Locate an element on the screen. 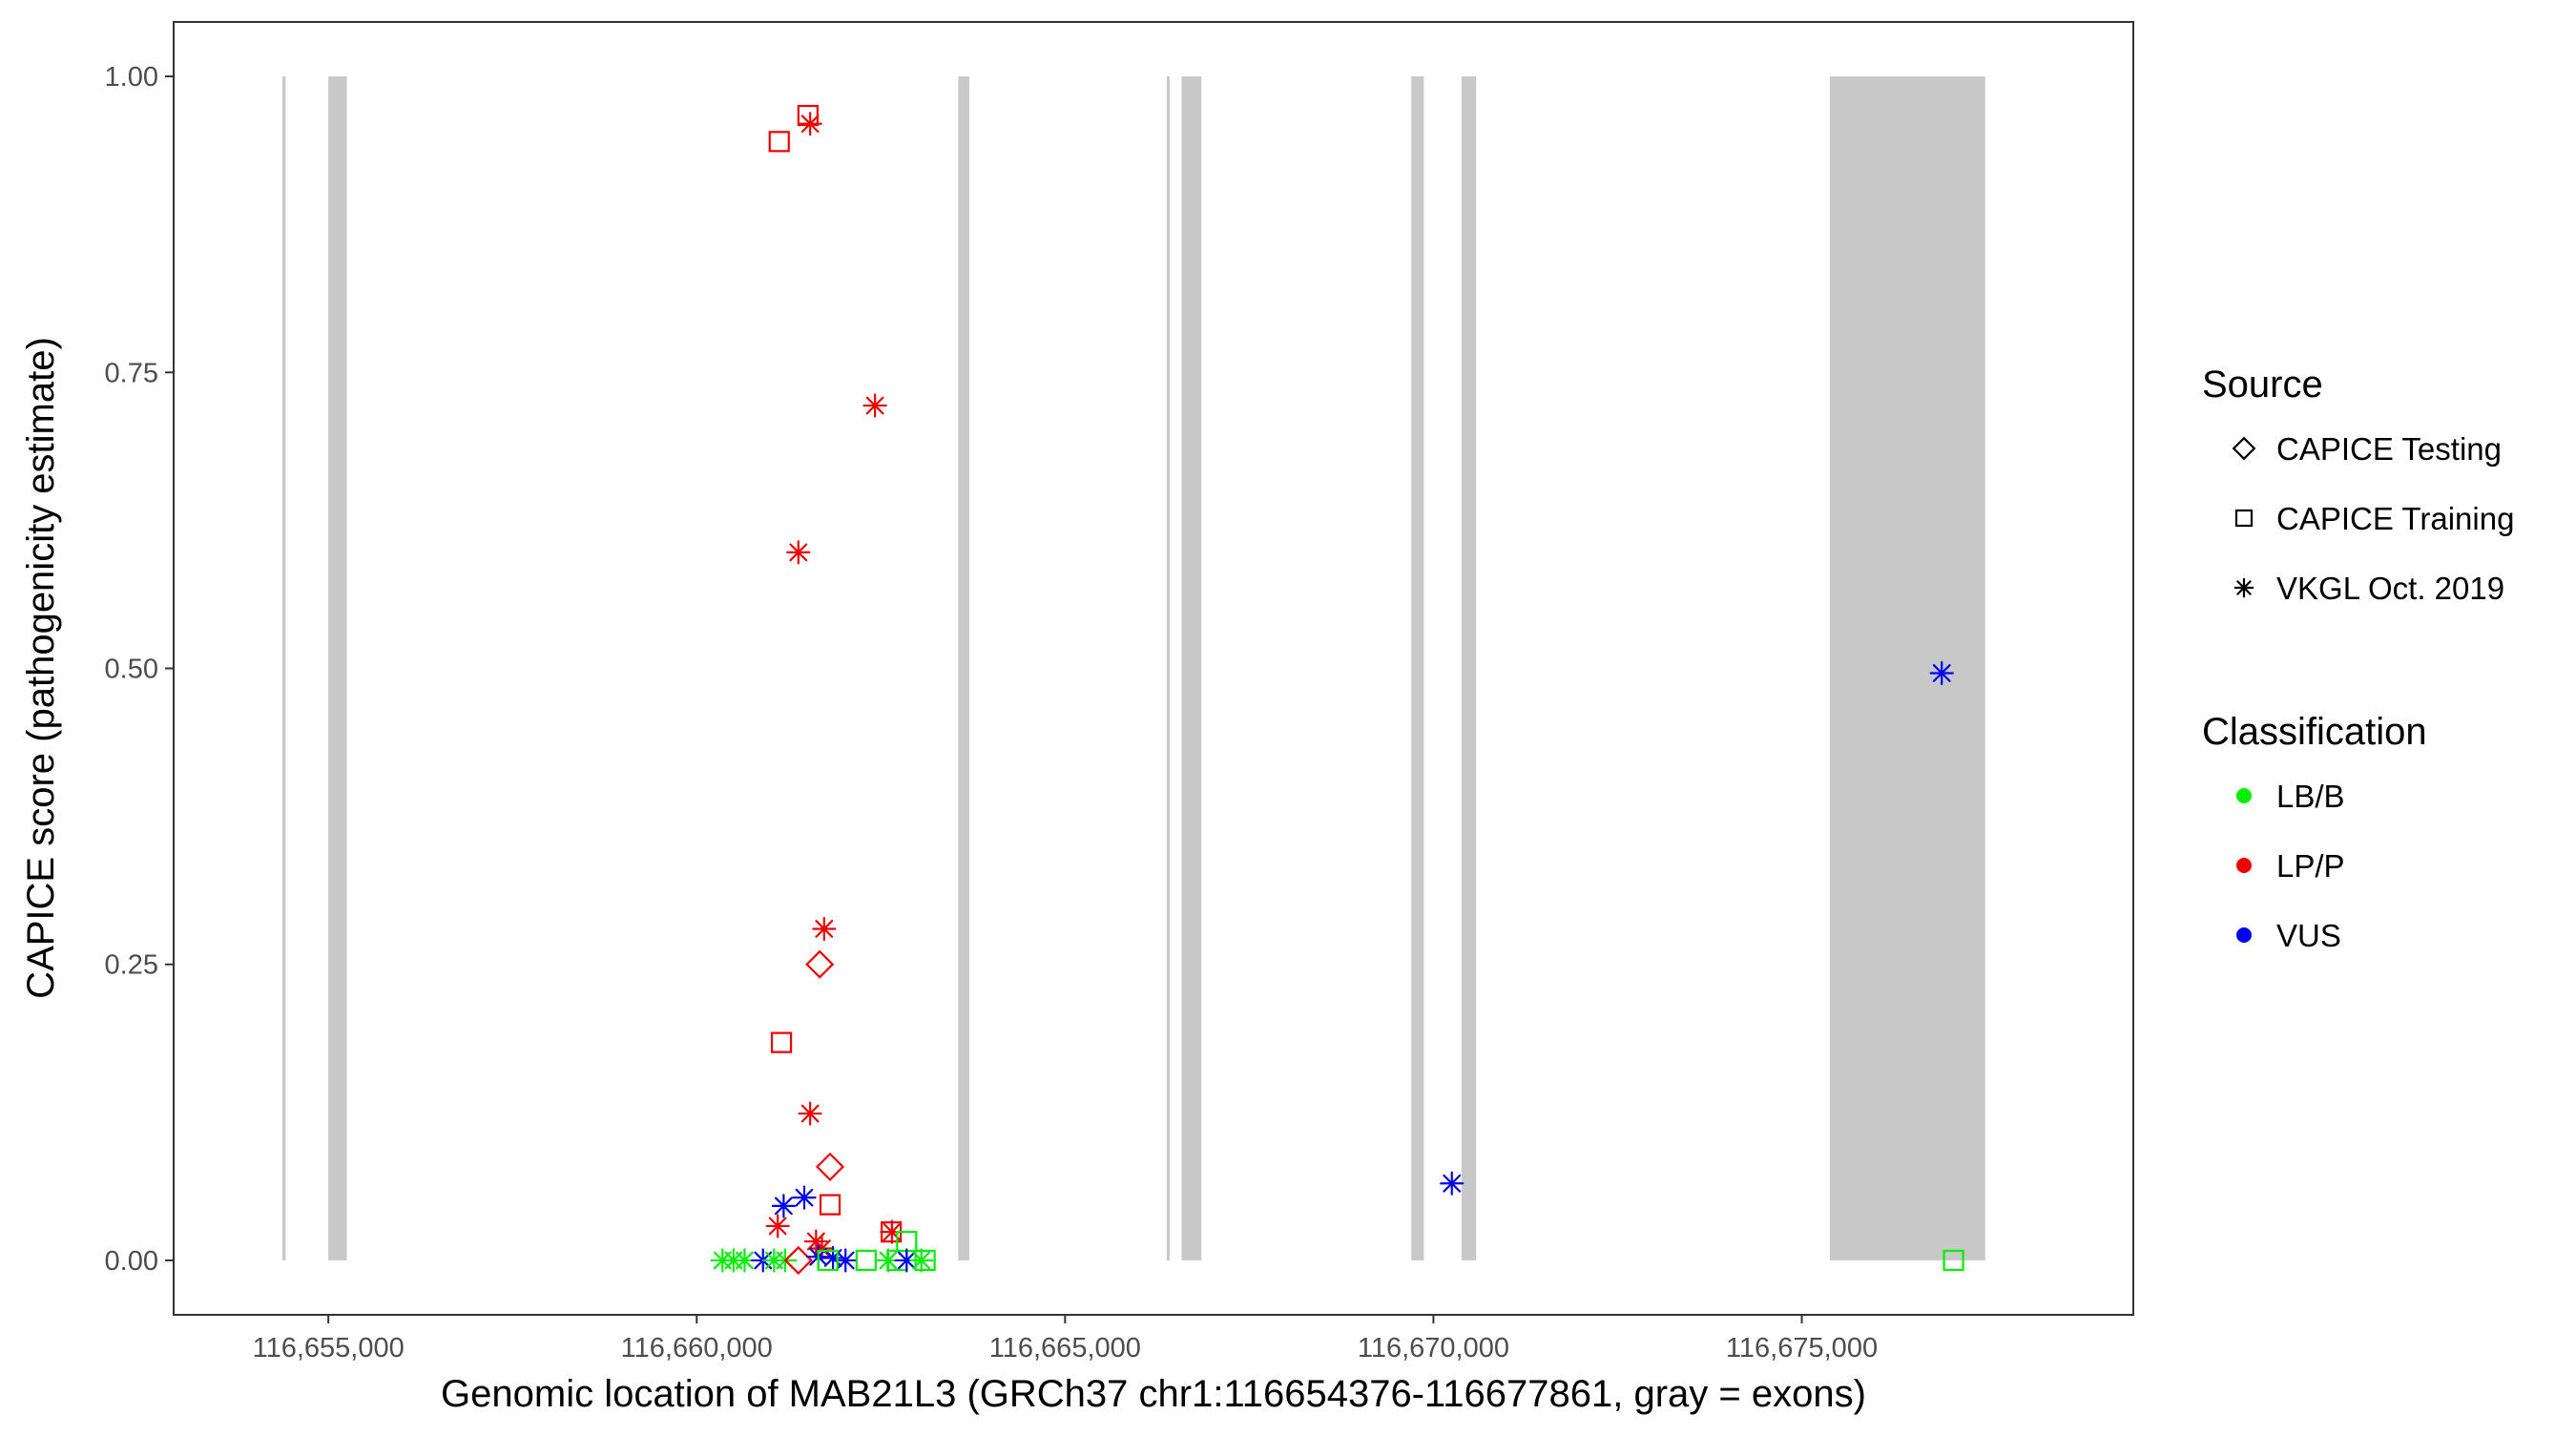 The height and width of the screenshot is (1436, 2576). y-tick-label-3: 0.50 is located at coordinates (131, 670).